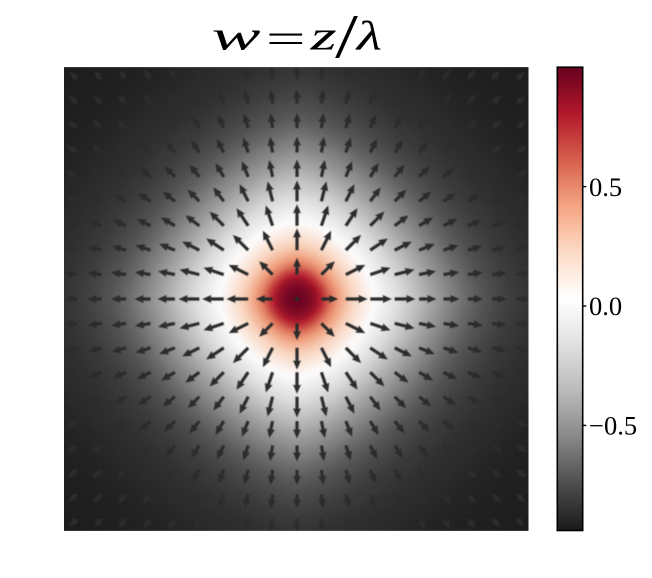 The image size is (652, 578). Describe the element at coordinates (236, 36) in the screenshot. I see `svg-text: w` at that location.